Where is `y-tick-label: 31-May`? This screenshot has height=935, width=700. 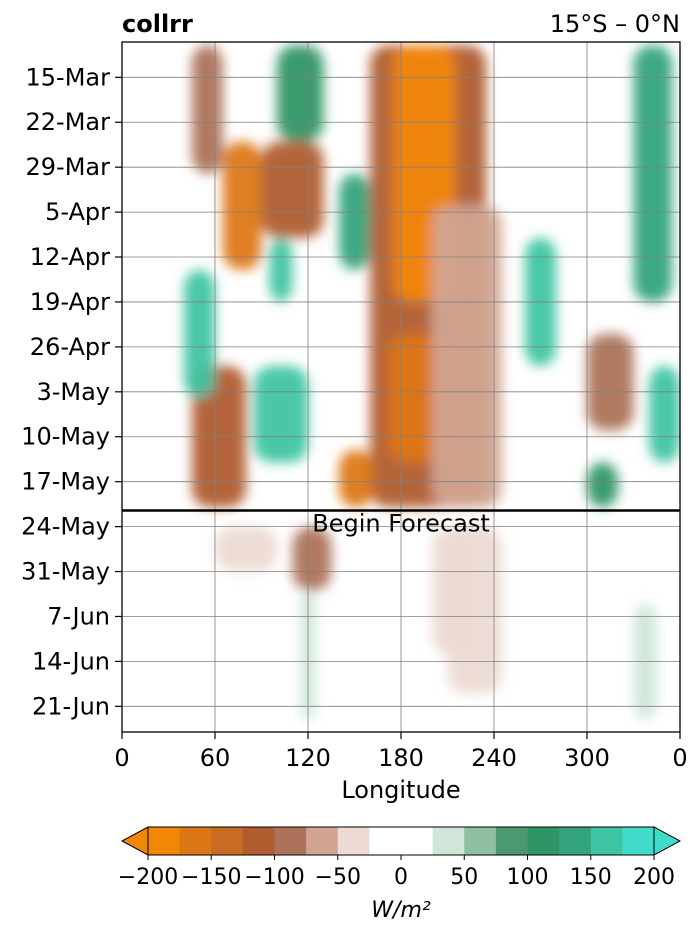
y-tick-label: 31-May is located at coordinates (65, 572).